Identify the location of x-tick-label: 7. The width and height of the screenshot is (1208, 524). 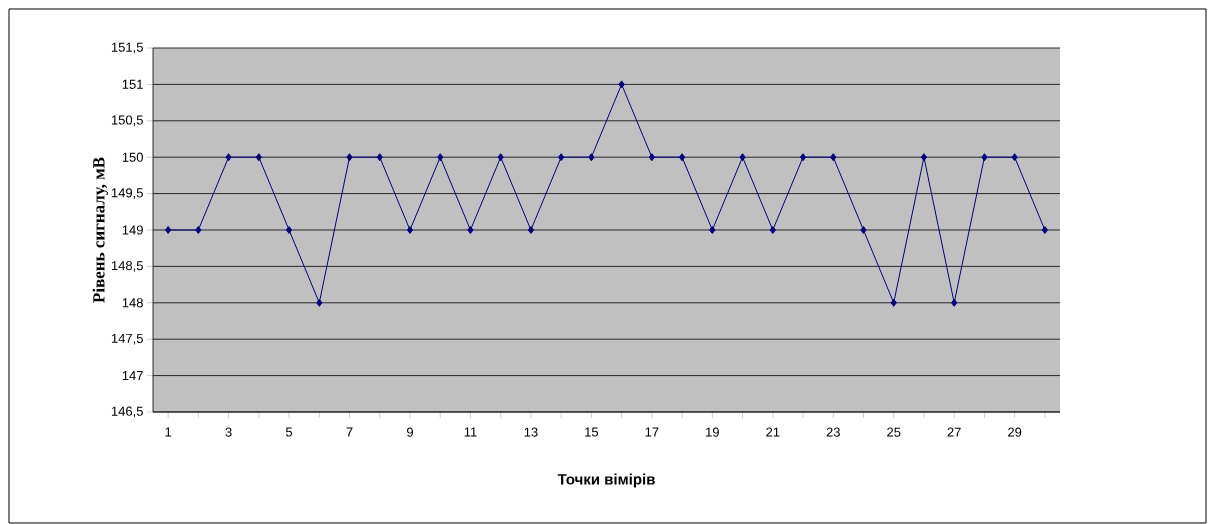
(349, 432).